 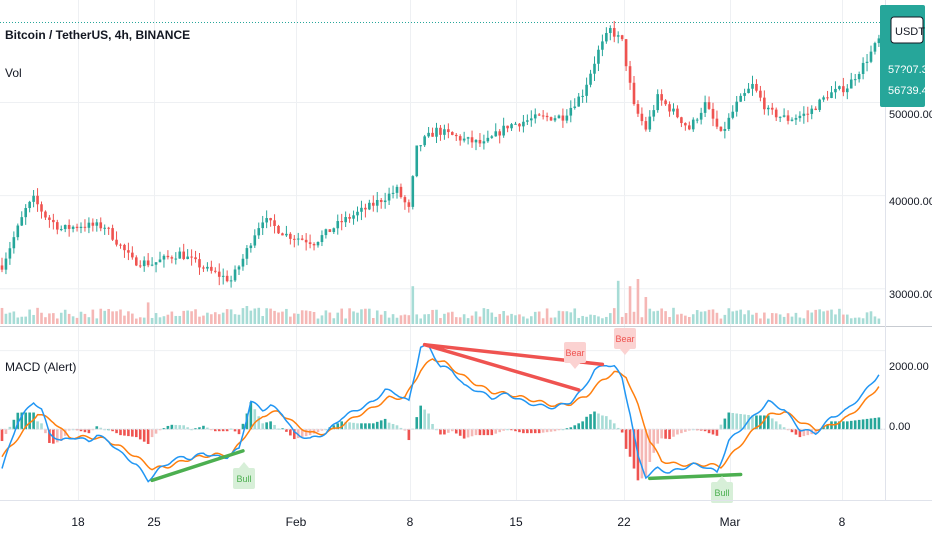 What do you see at coordinates (501, 367) in the screenshot?
I see `bear-divergence-line` at bounding box center [501, 367].